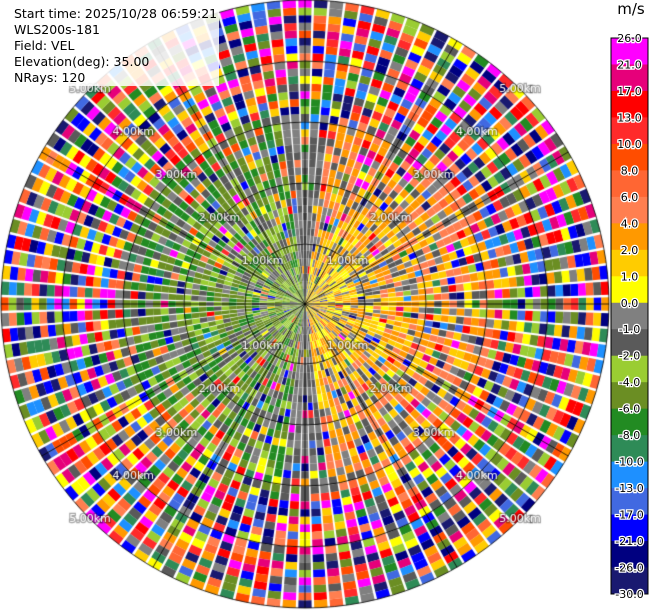 The width and height of the screenshot is (650, 610). Describe the element at coordinates (44, 45) in the screenshot. I see `field-label: Field: VEL` at that location.